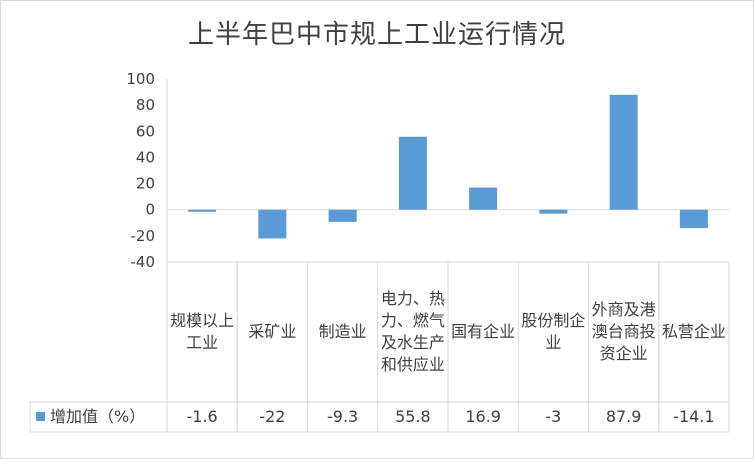 Image resolution: width=754 pixels, height=459 pixels. What do you see at coordinates (623, 416) in the screenshot?
I see `table-value-label: 87.9` at bounding box center [623, 416].